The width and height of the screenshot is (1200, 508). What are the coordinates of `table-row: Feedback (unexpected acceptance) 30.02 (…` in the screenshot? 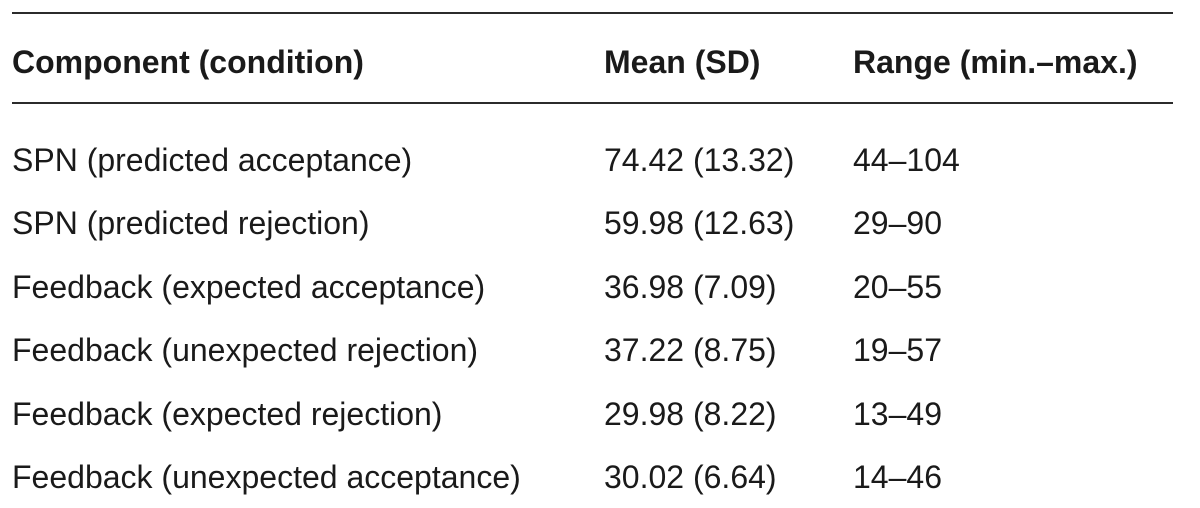 It's located at (600, 477).